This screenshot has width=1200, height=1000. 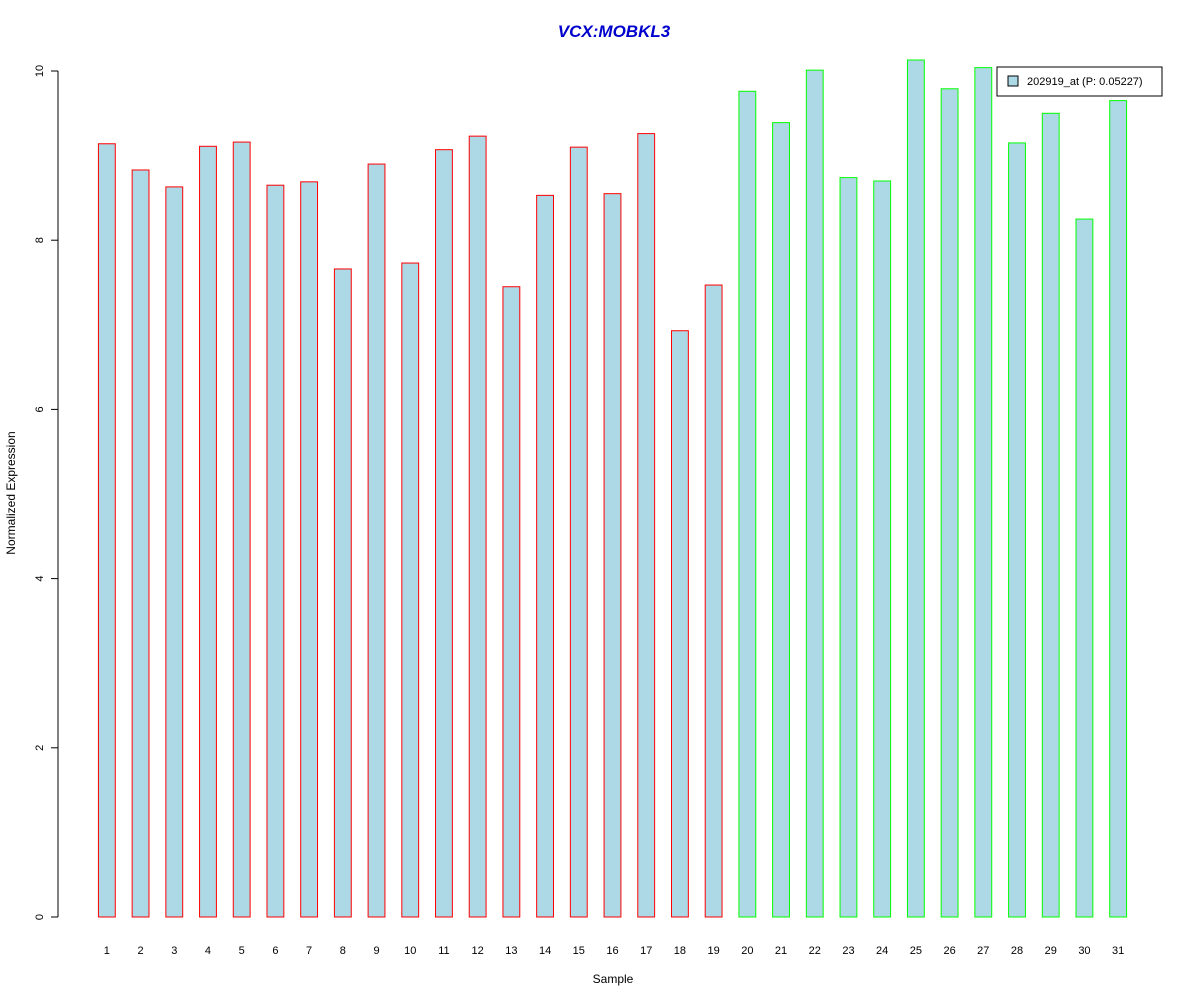 I want to click on x-axis-tick-label: 31, so click(x=1118, y=951).